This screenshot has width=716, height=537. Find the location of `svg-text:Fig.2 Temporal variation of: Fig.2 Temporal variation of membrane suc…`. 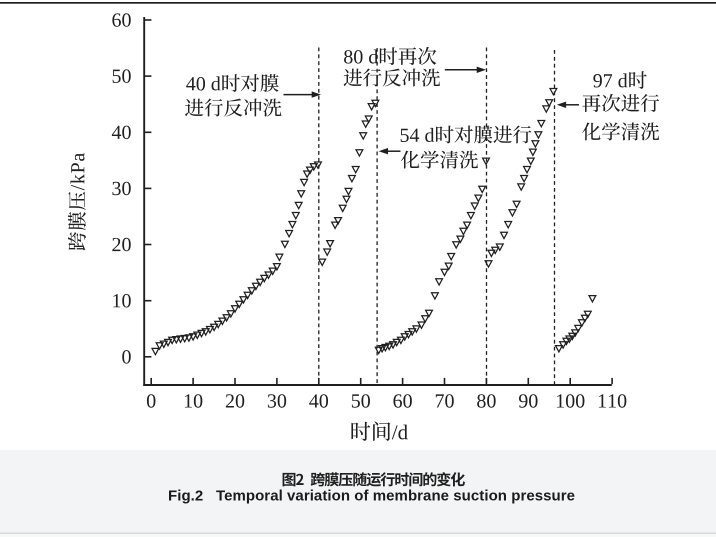

svg-text:Fig.2 Temporal variation of: Fig.2 Temporal variation of membrane suc… is located at coordinates (371, 495).